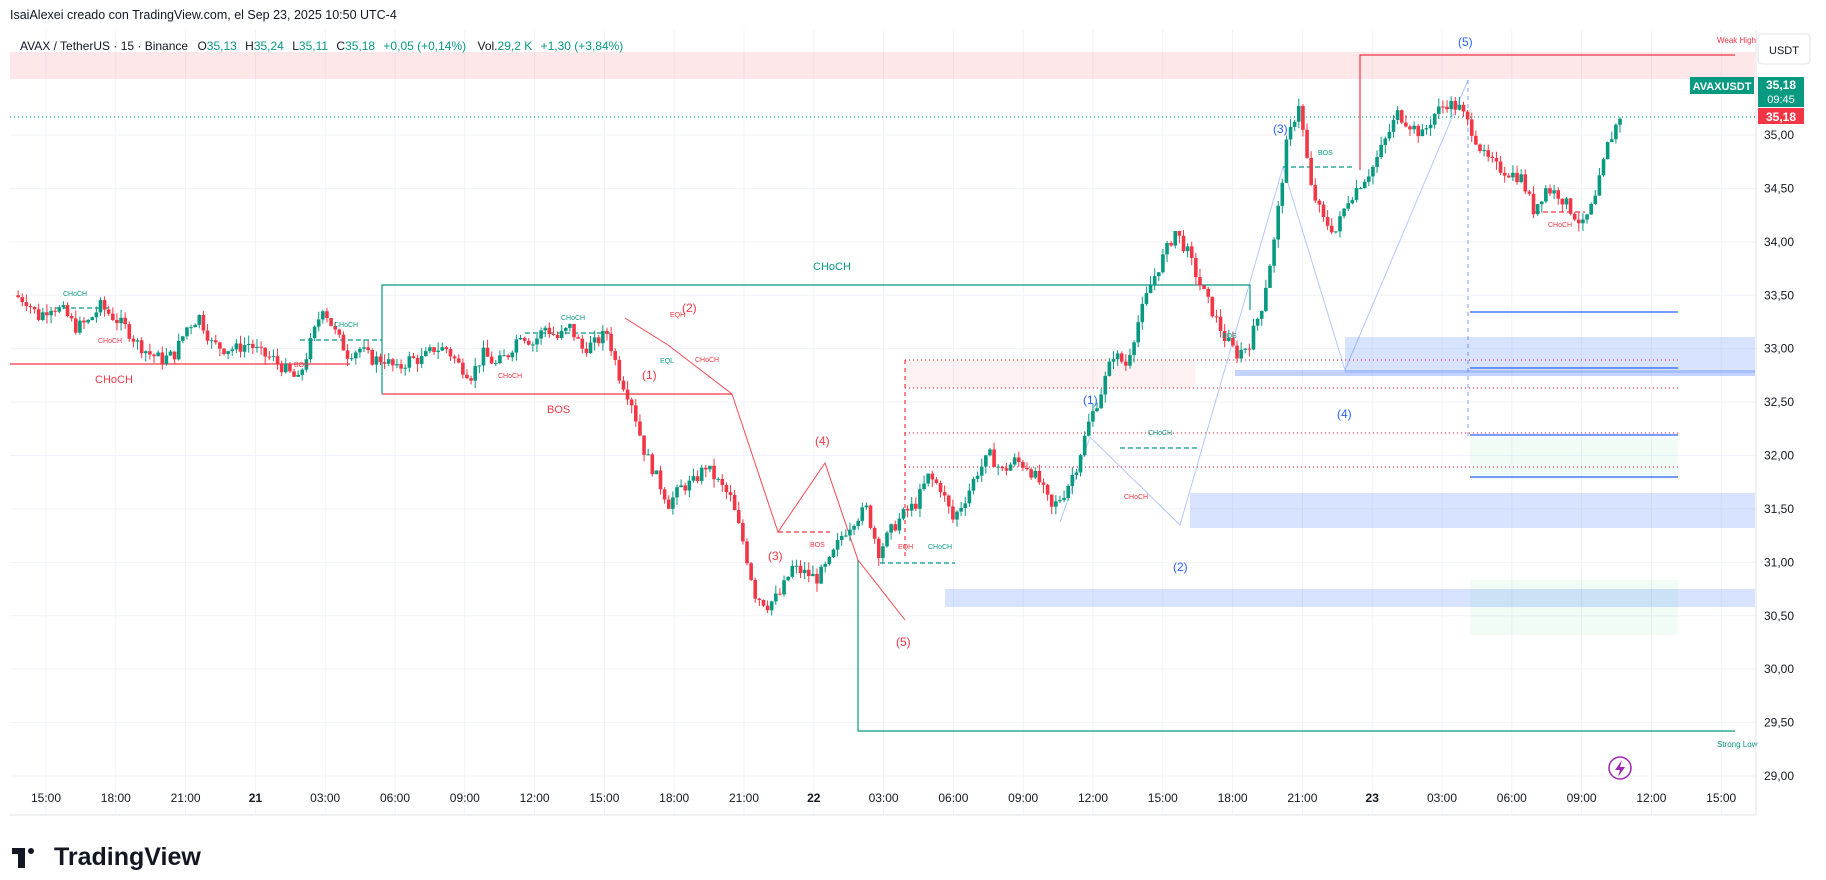 Image resolution: width=1826 pixels, height=880 pixels. What do you see at coordinates (649, 375) in the screenshot?
I see `wave-red-1: (1)` at bounding box center [649, 375].